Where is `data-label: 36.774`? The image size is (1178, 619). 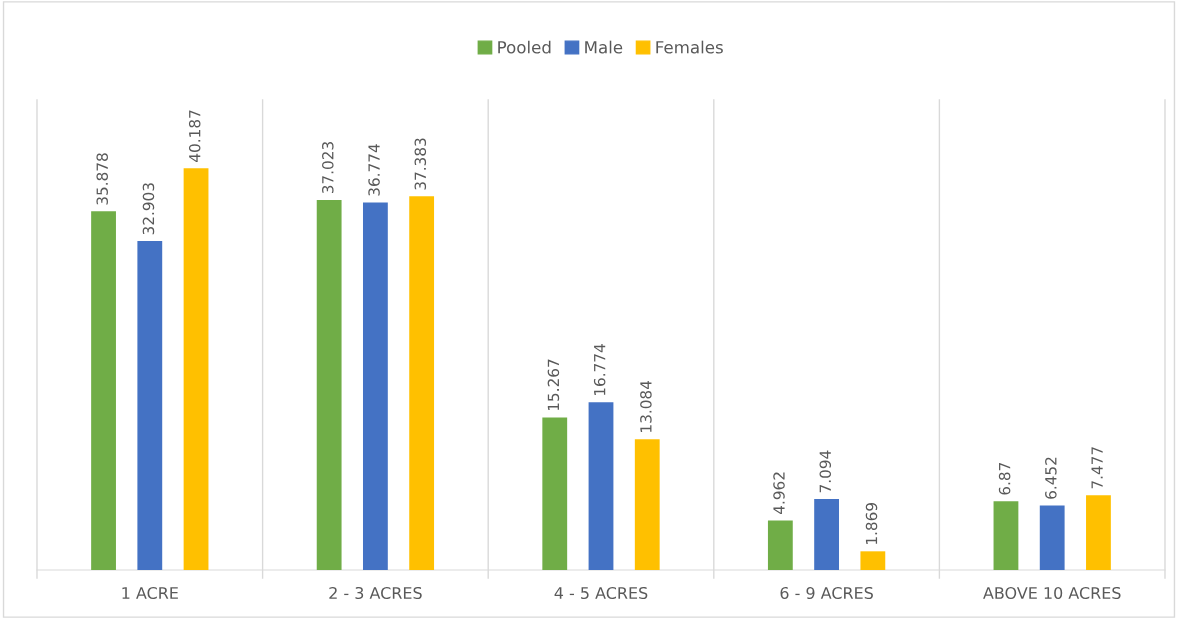
data-label: 36.774 is located at coordinates (374, 170).